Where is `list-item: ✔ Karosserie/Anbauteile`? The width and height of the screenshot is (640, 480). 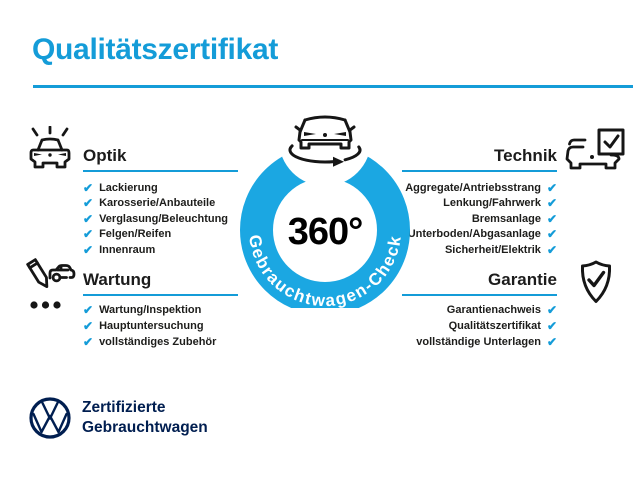
list-item: ✔ Karosserie/Anbauteile is located at coordinates (149, 203).